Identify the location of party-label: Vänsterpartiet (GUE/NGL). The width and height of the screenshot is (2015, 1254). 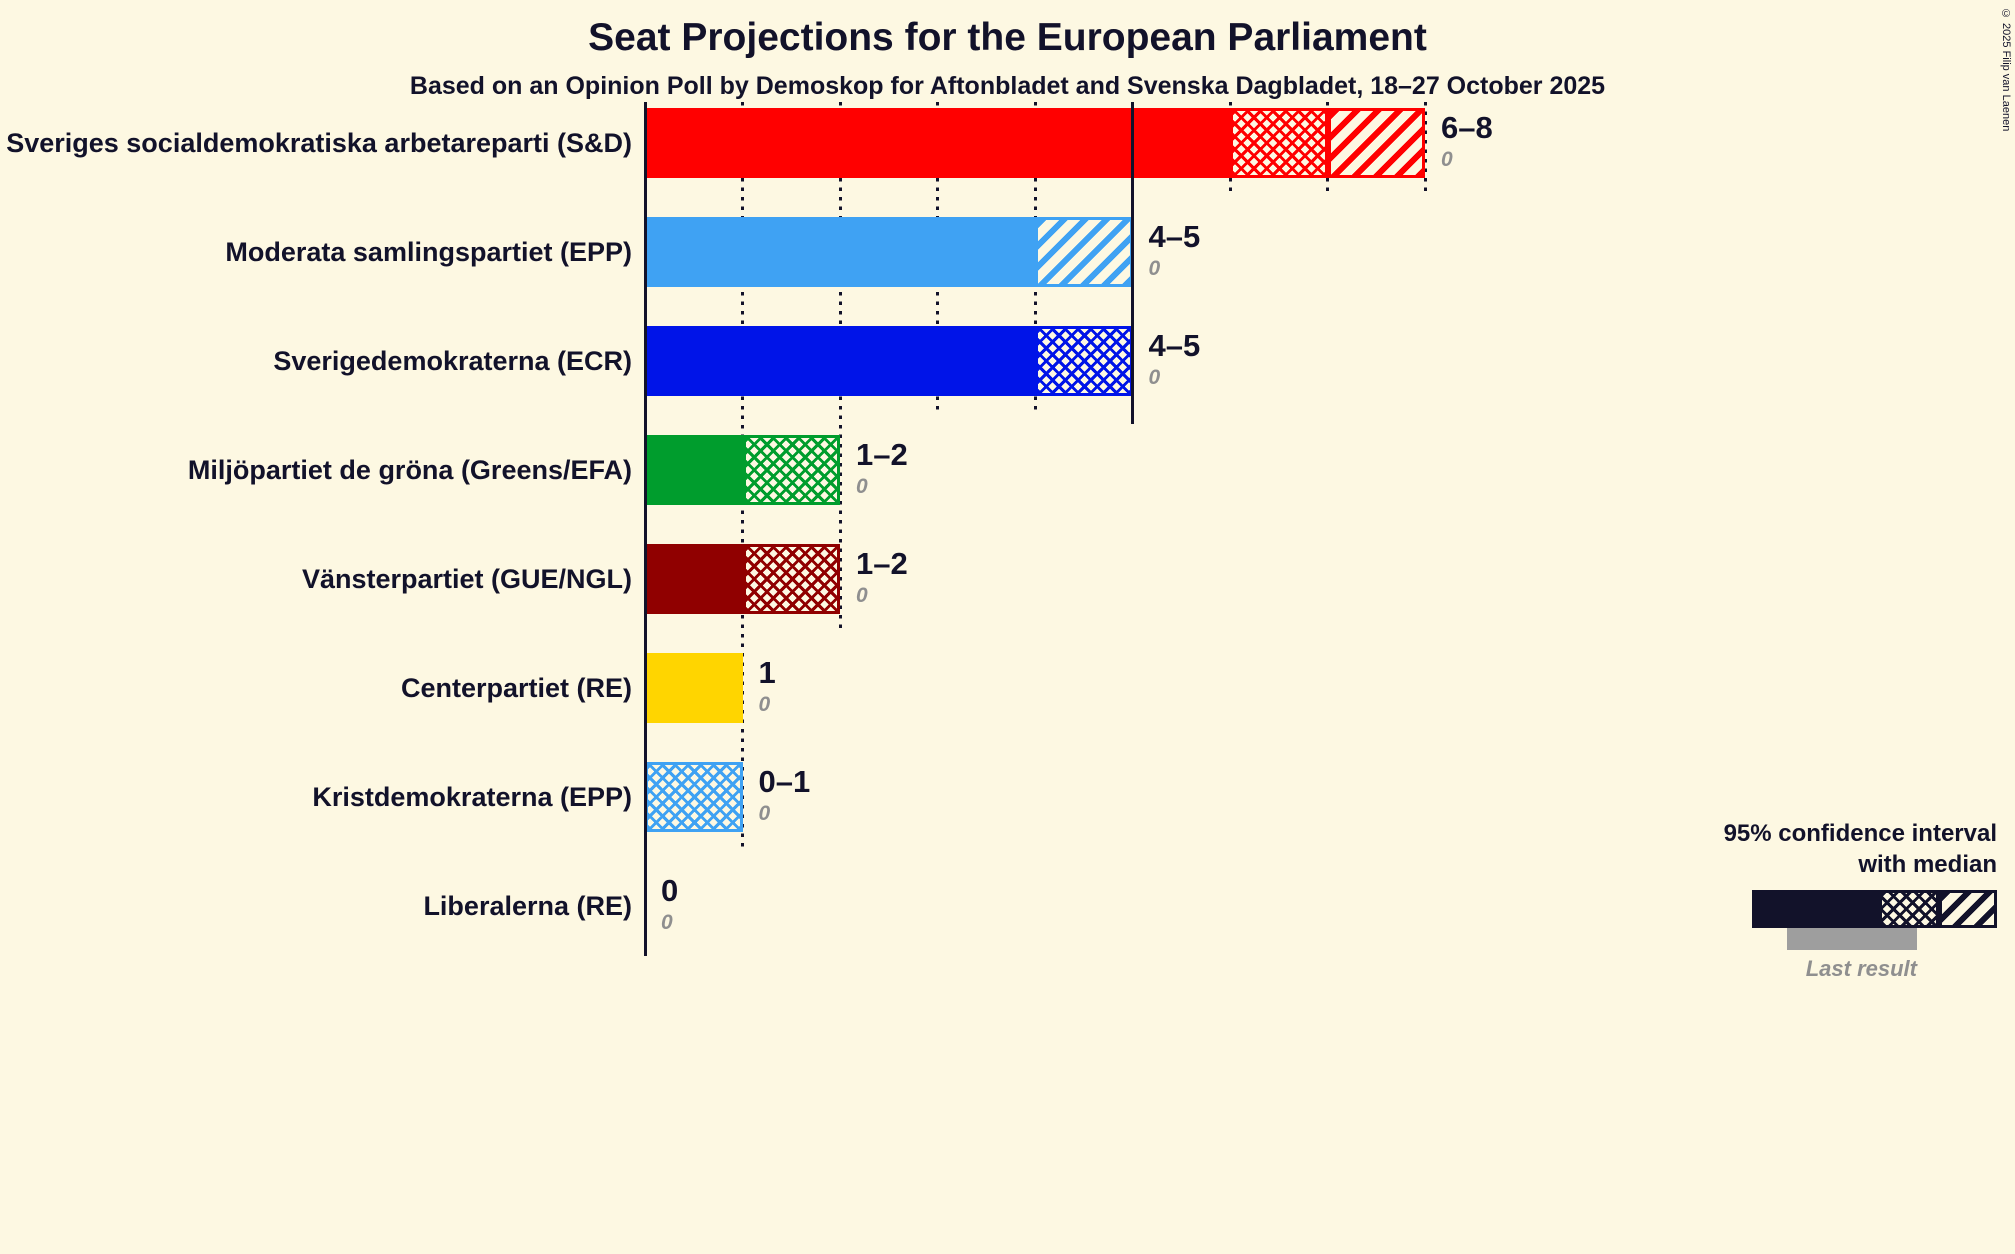
(466, 578).